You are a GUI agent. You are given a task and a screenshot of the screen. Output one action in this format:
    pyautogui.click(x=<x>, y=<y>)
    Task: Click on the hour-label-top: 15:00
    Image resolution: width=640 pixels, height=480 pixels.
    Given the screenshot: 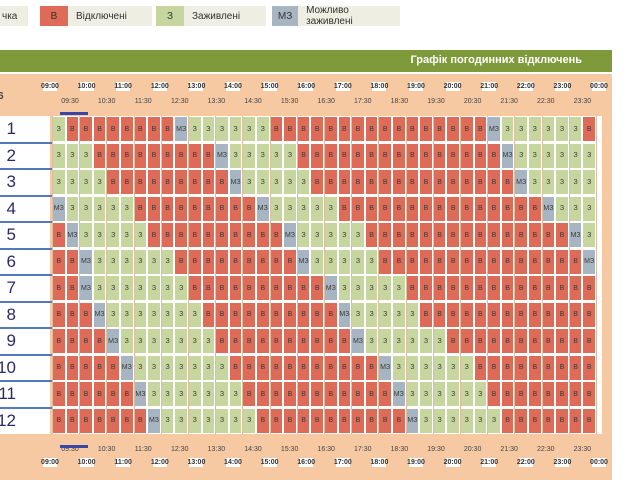 What is the action you would take?
    pyautogui.click(x=269, y=86)
    